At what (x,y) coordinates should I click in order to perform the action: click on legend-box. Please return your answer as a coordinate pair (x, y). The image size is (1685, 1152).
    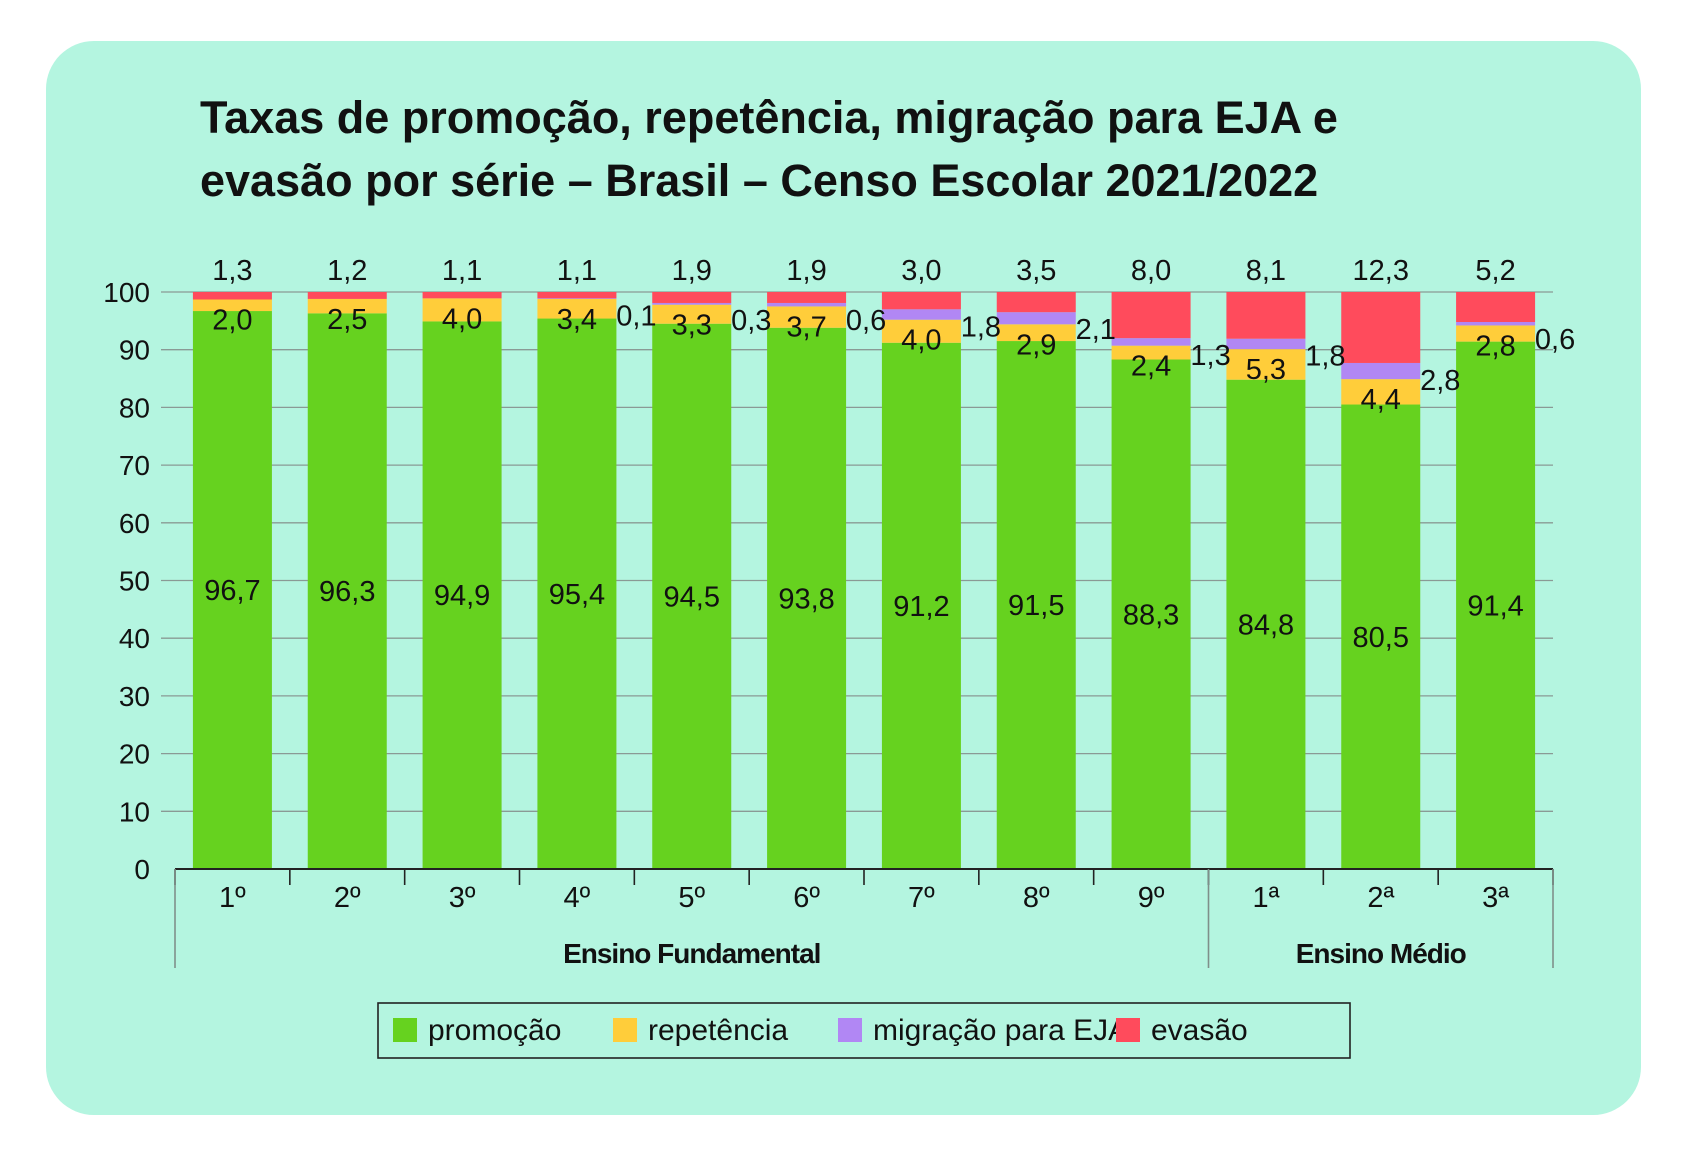
    Looking at the image, I should click on (864, 1030).